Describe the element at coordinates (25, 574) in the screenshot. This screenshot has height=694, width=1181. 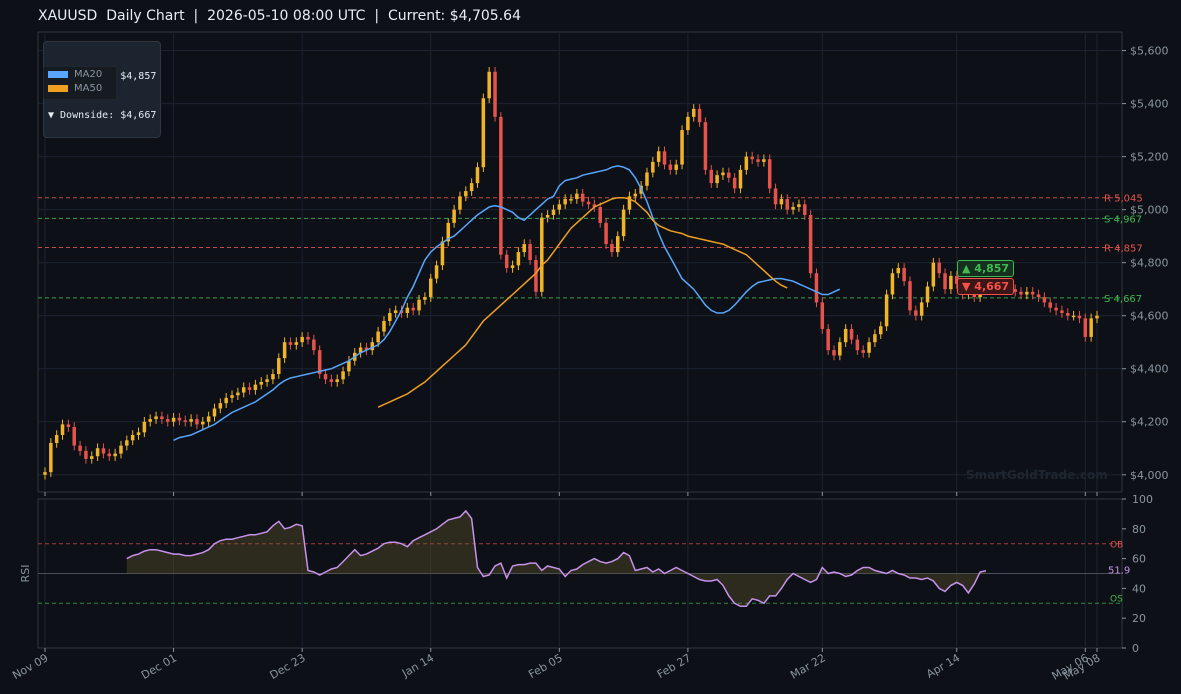
I see `rsi-axis-label: RSI` at that location.